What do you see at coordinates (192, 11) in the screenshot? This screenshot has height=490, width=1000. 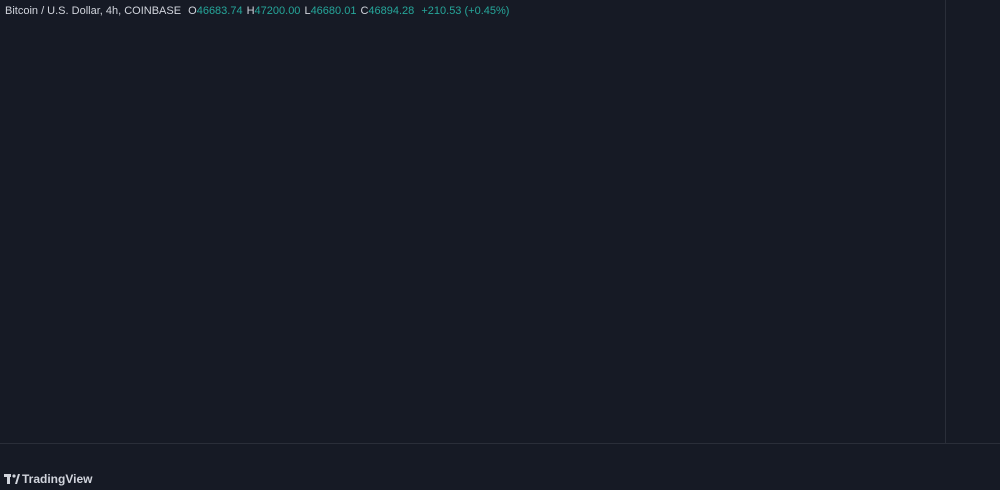 I see `legend-label: O` at bounding box center [192, 11].